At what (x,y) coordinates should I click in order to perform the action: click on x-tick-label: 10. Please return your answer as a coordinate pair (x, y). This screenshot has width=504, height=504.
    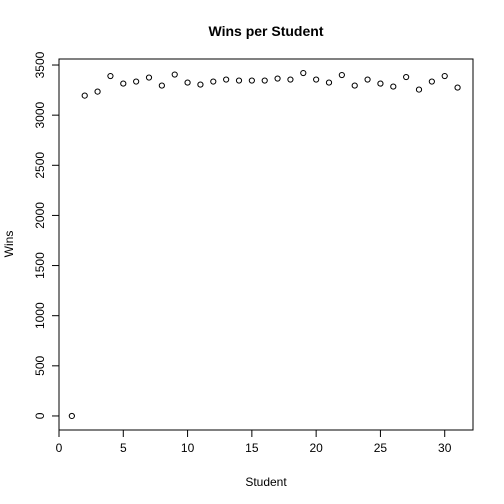
    Looking at the image, I should click on (188, 448).